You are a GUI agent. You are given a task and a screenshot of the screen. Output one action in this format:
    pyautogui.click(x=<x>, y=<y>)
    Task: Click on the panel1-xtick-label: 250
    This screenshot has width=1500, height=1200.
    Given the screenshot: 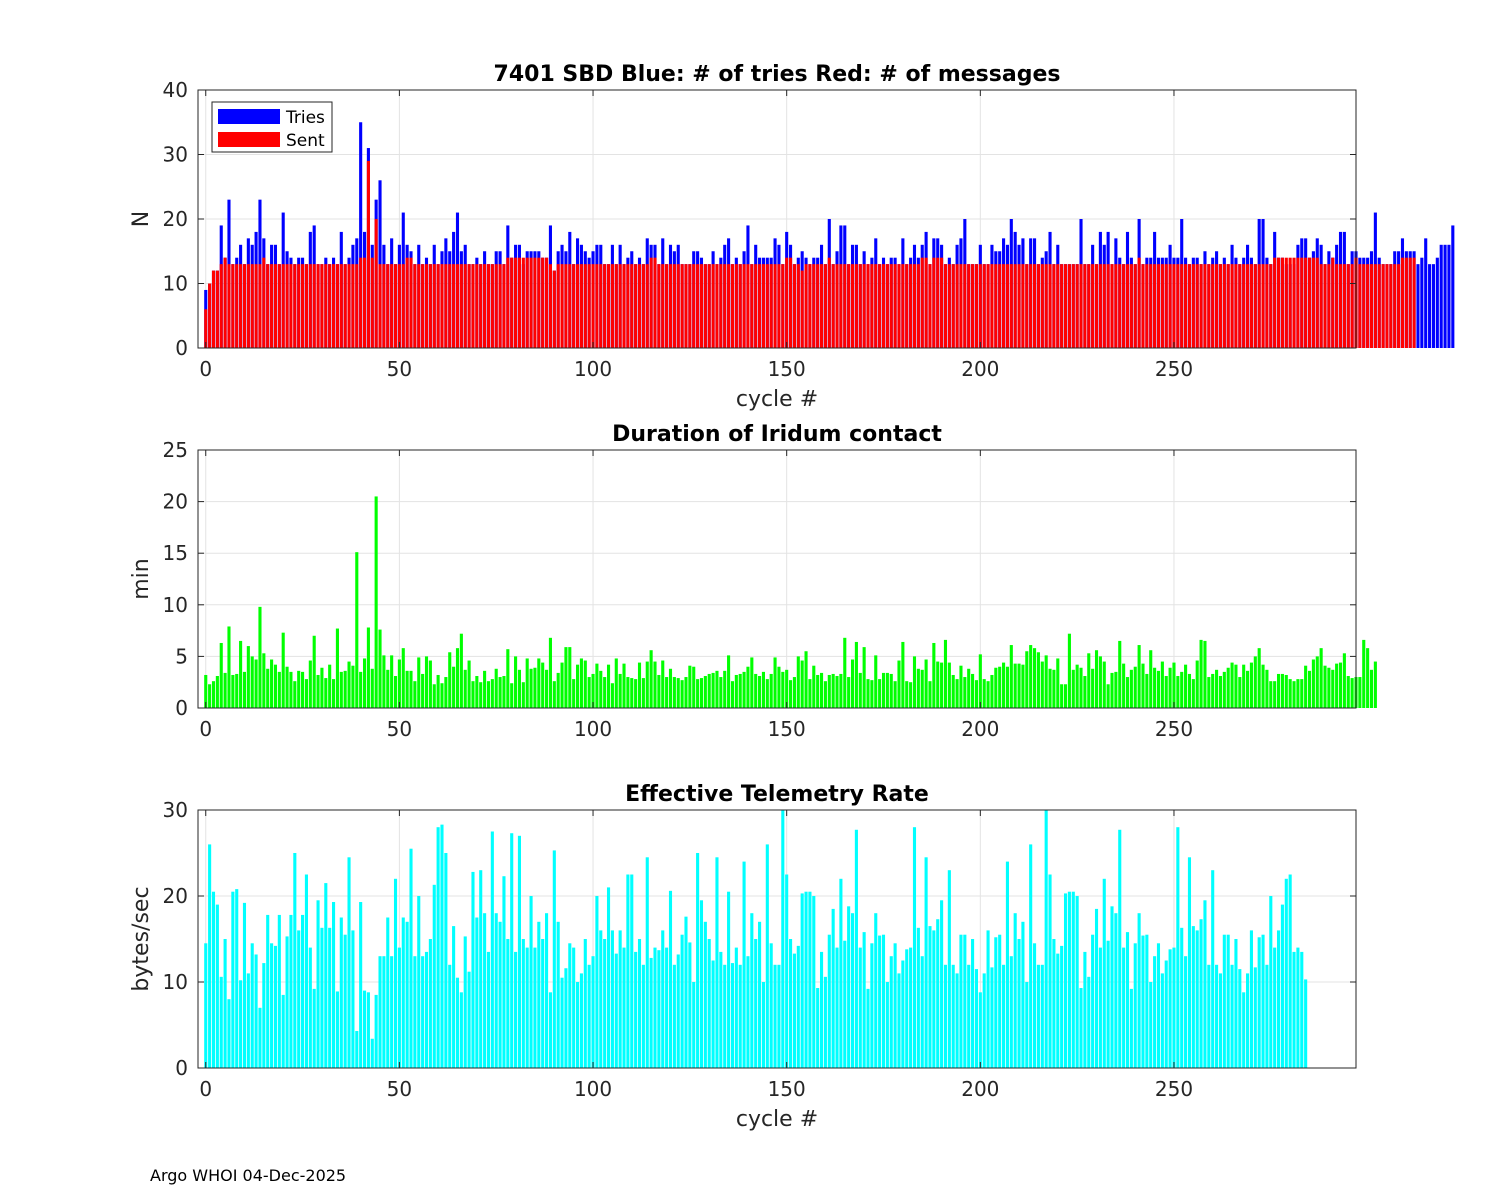 What is the action you would take?
    pyautogui.click(x=1174, y=369)
    